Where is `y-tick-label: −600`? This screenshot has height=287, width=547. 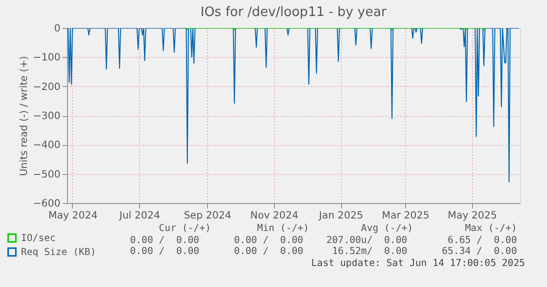
y-tick-label: −600 is located at coordinates (46, 204).